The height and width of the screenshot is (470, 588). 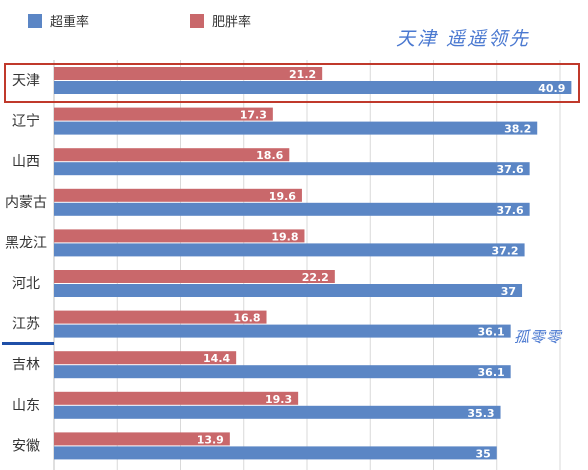 I want to click on category-label: 江苏, so click(x=26, y=325).